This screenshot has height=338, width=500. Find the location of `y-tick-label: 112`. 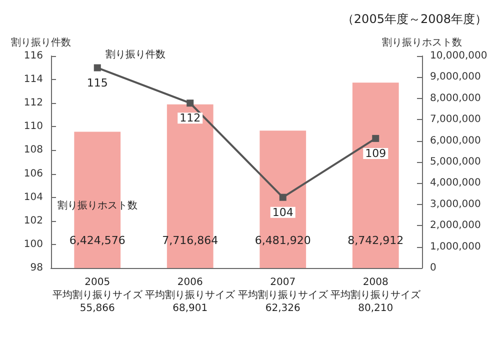

y-tick-label: 112 is located at coordinates (33, 103).